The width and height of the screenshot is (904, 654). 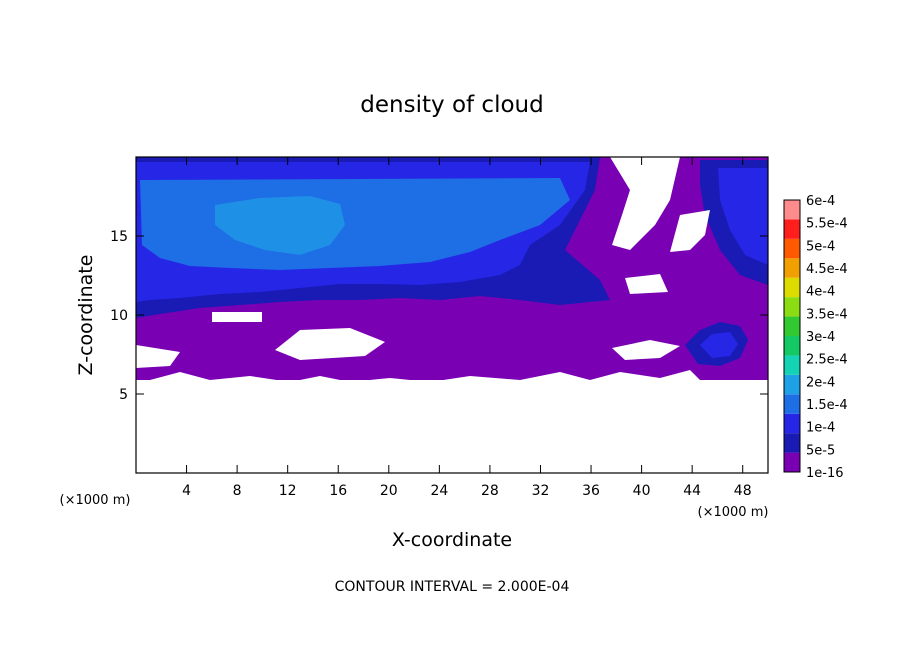 I want to click on colorbar-label: 3e-4, so click(x=820, y=337).